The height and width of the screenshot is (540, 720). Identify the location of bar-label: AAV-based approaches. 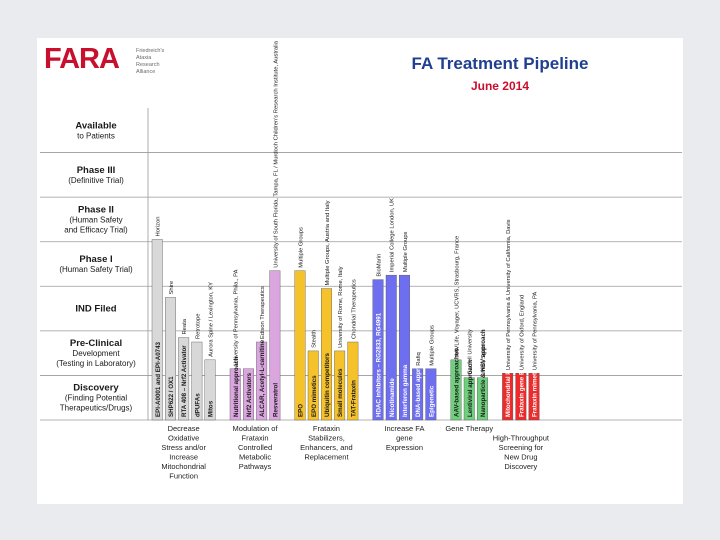
(457, 382).